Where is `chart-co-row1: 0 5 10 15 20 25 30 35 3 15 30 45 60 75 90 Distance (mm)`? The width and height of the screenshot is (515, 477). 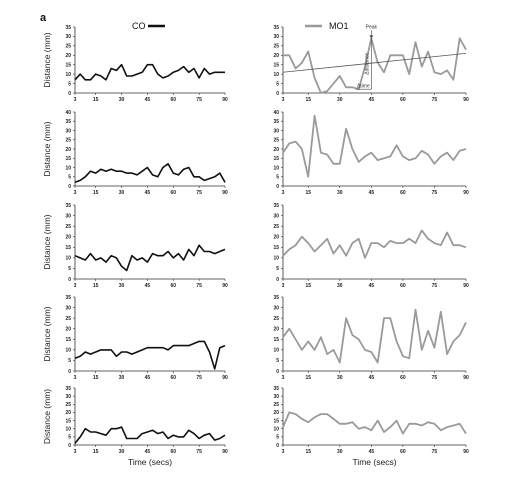
chart-co-row1: 0 5 10 15 20 25 30 35 3 15 30 45 60 75 90 Distance (mm) is located at coordinates (135, 64).